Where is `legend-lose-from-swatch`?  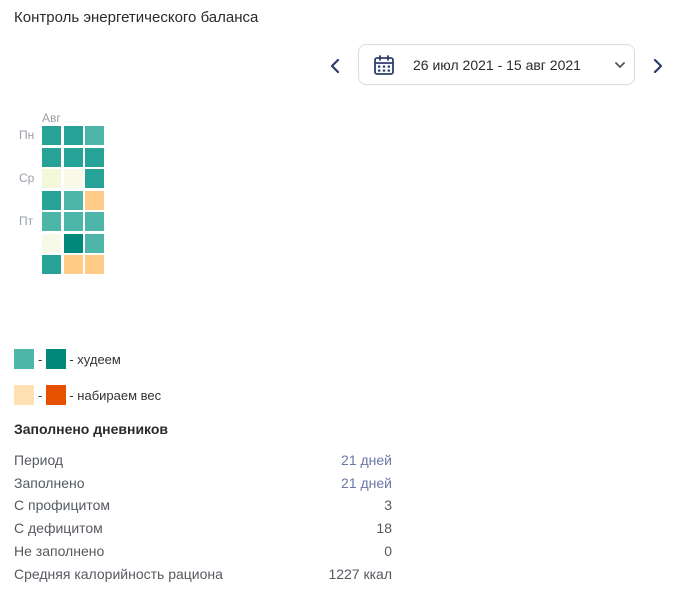
legend-lose-from-swatch is located at coordinates (24, 359).